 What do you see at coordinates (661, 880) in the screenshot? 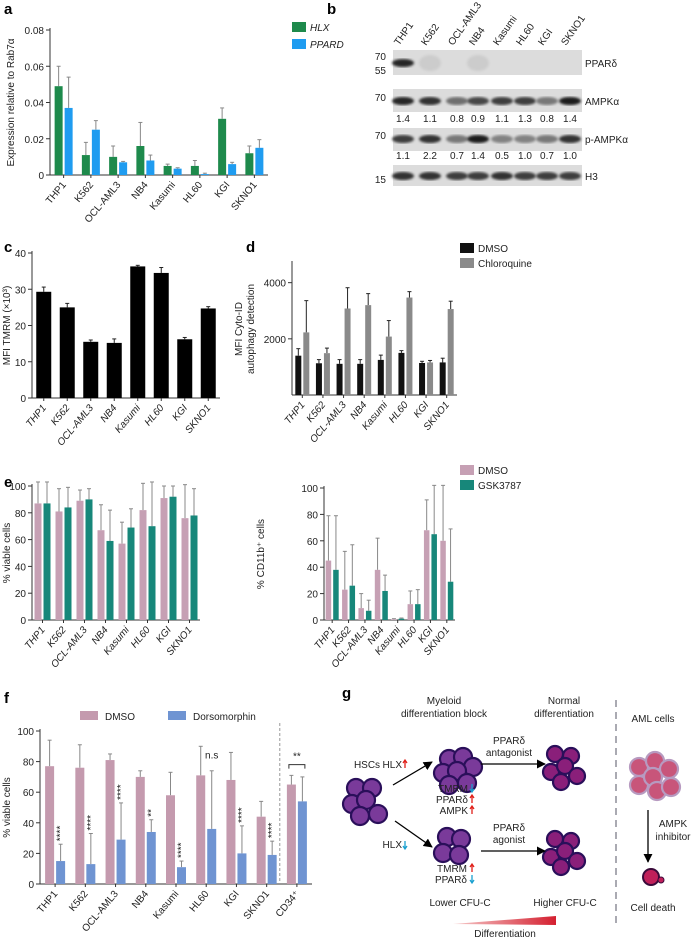
I see `apoptotic-body-icon` at bounding box center [661, 880].